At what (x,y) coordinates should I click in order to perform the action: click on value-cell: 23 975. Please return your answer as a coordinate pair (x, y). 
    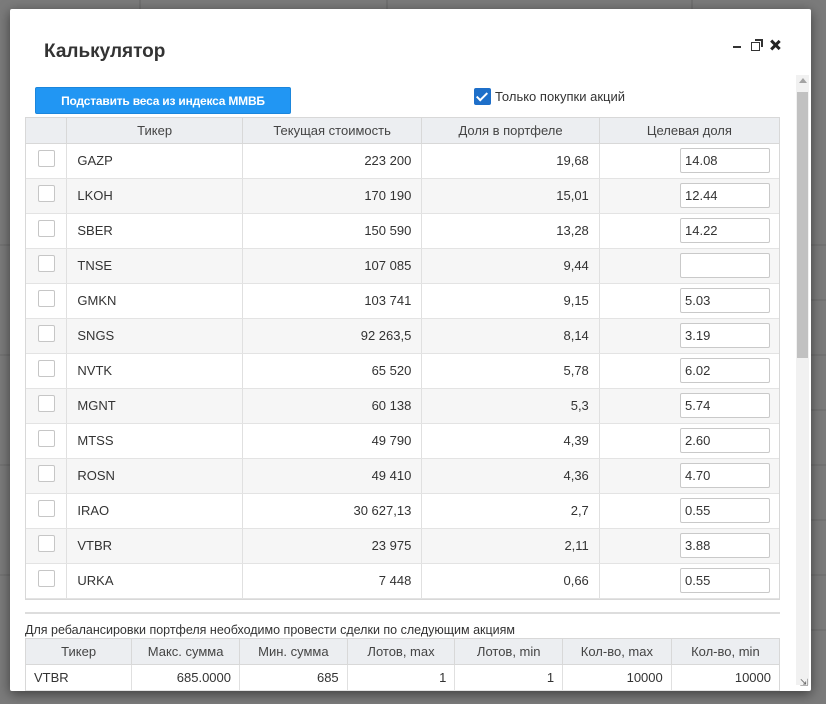
    Looking at the image, I should click on (332, 546).